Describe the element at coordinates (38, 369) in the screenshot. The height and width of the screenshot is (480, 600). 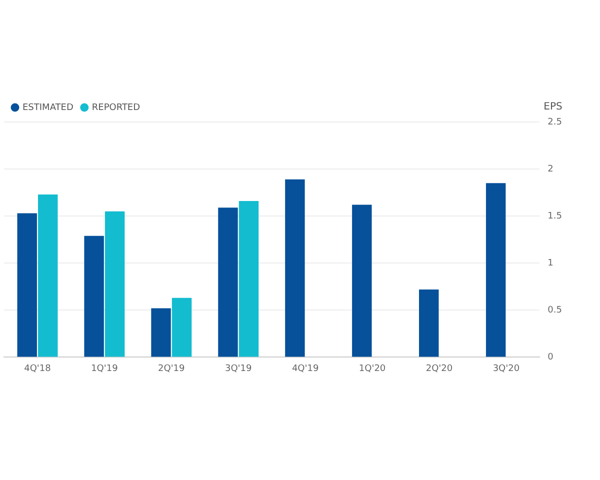
I see `x-tick-label: 4Q'18` at that location.